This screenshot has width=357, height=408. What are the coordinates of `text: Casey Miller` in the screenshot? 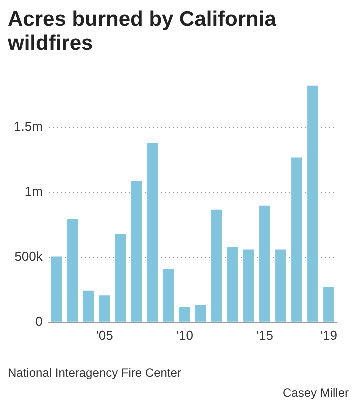 It's located at (315, 393).